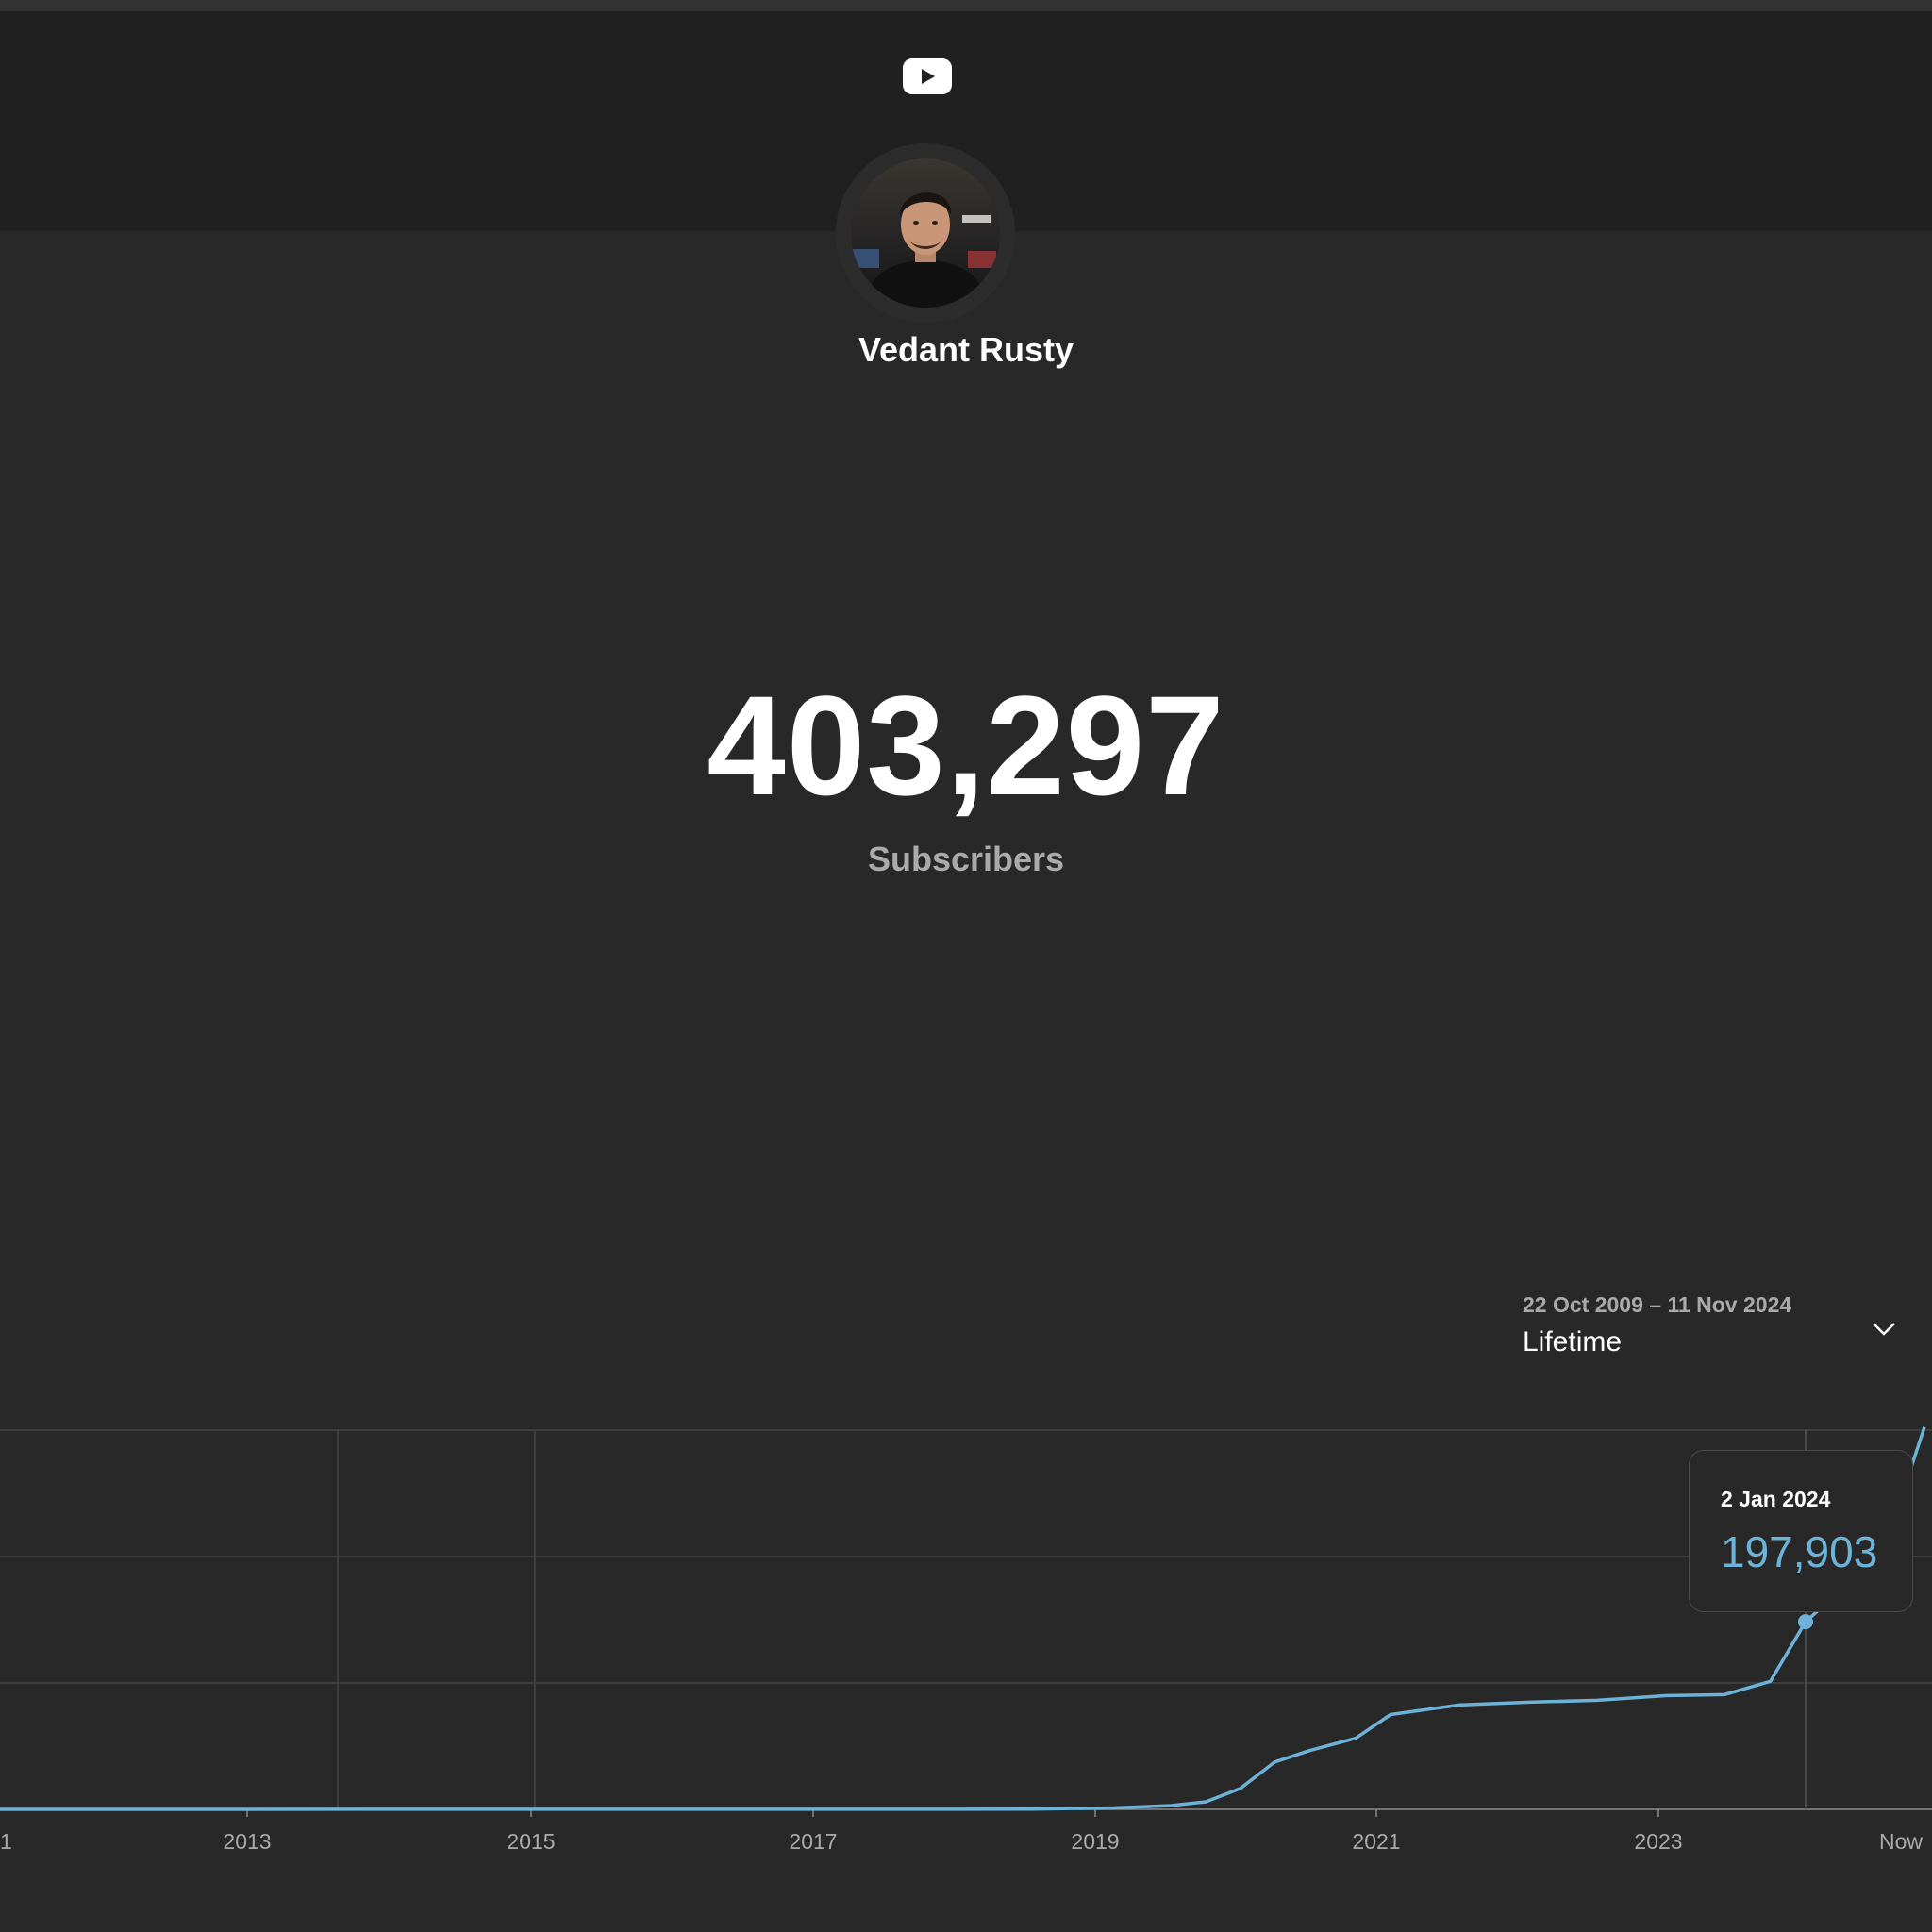 This screenshot has height=1932, width=1932. I want to click on channel-name: Vedant Rusty, so click(966, 350).